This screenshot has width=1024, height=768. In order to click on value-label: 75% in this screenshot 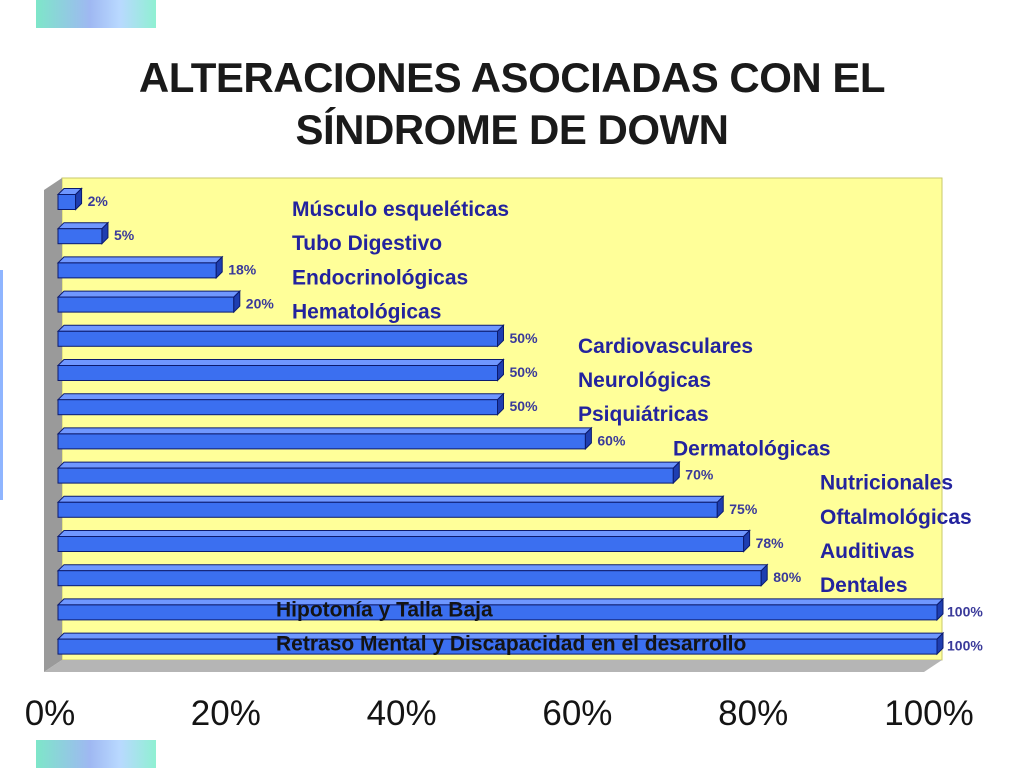, I will do `click(743, 509)`.